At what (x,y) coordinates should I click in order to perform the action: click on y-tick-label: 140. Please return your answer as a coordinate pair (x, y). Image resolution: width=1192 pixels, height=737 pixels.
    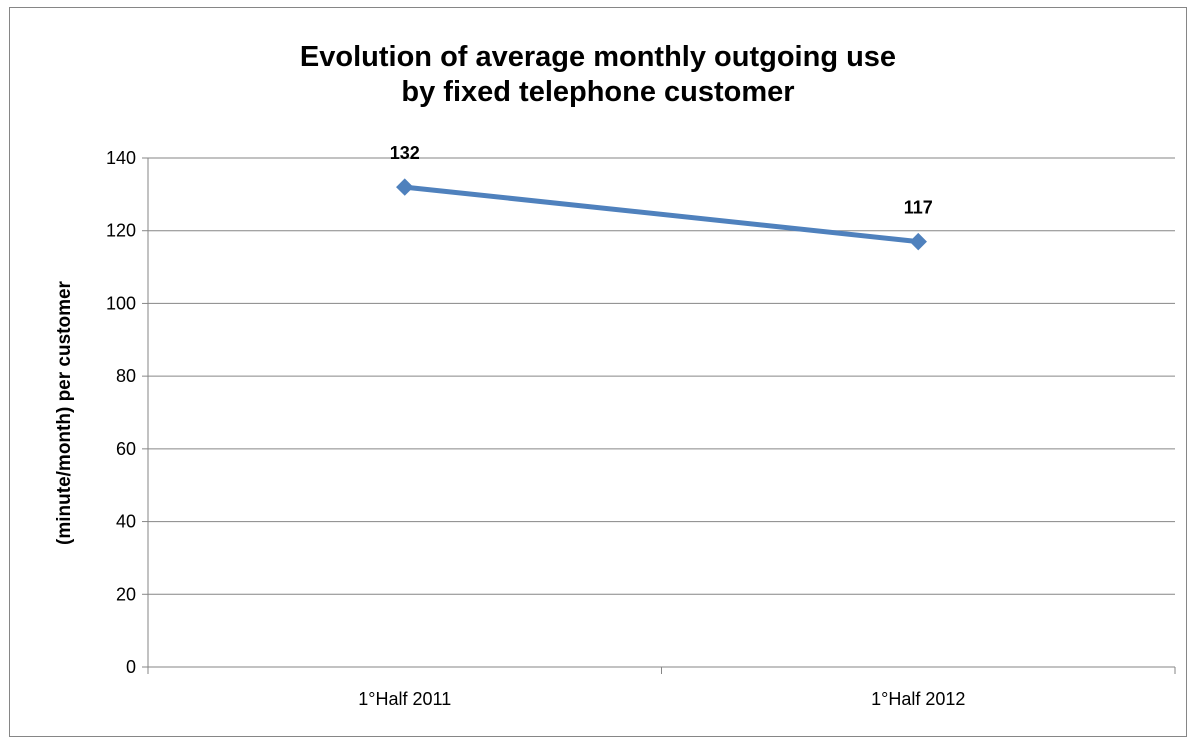
    Looking at the image, I should click on (121, 158).